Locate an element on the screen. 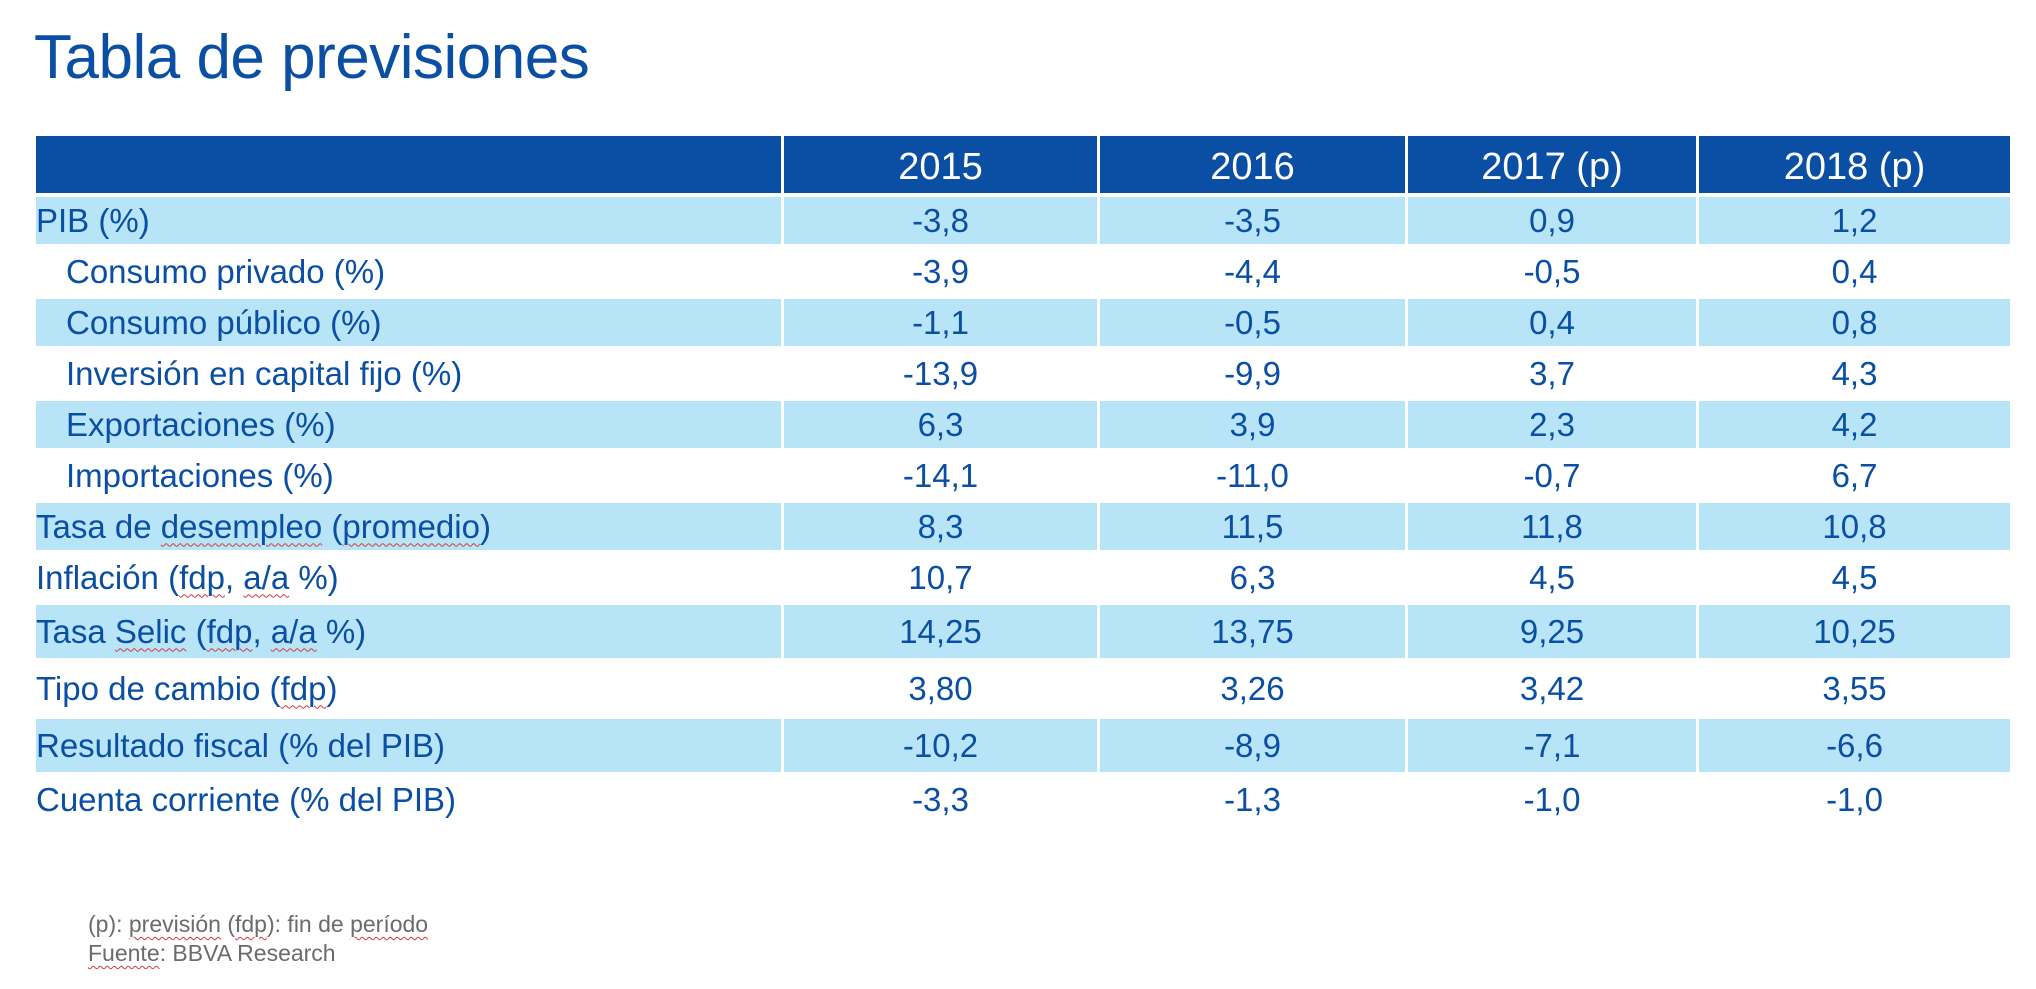  label-part: Selic is located at coordinates (150, 631).